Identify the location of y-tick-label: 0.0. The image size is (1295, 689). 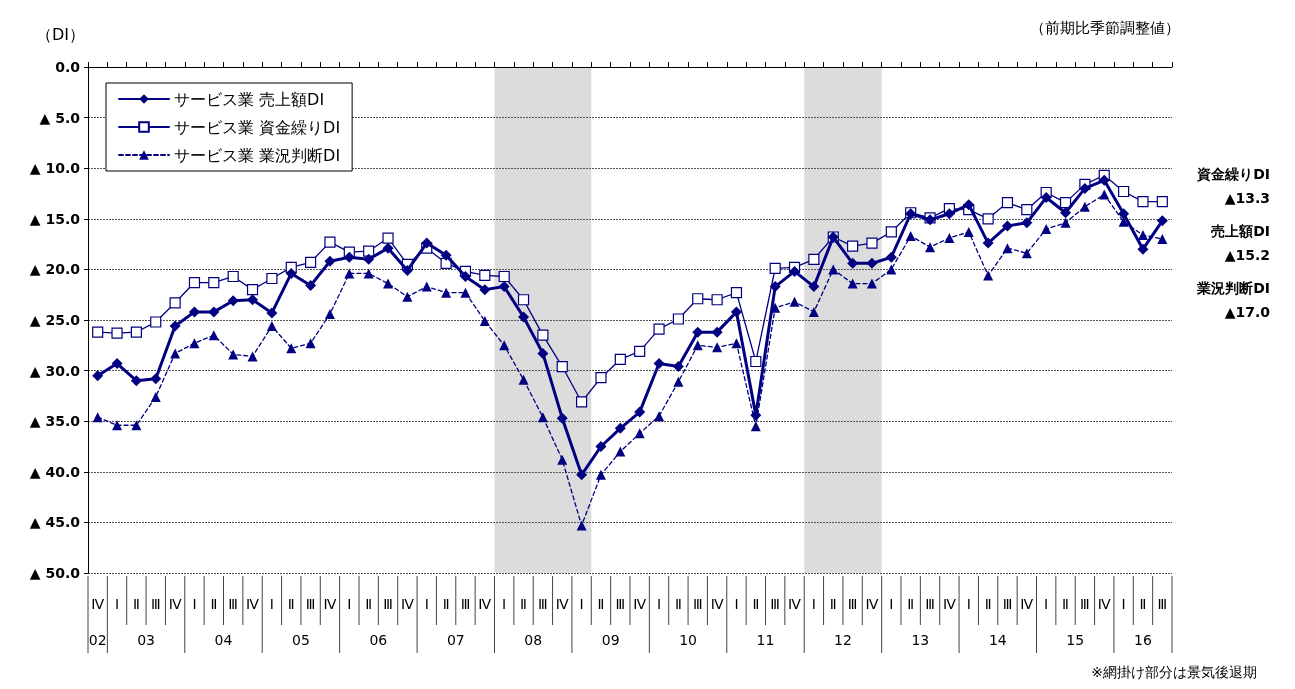
(68, 67).